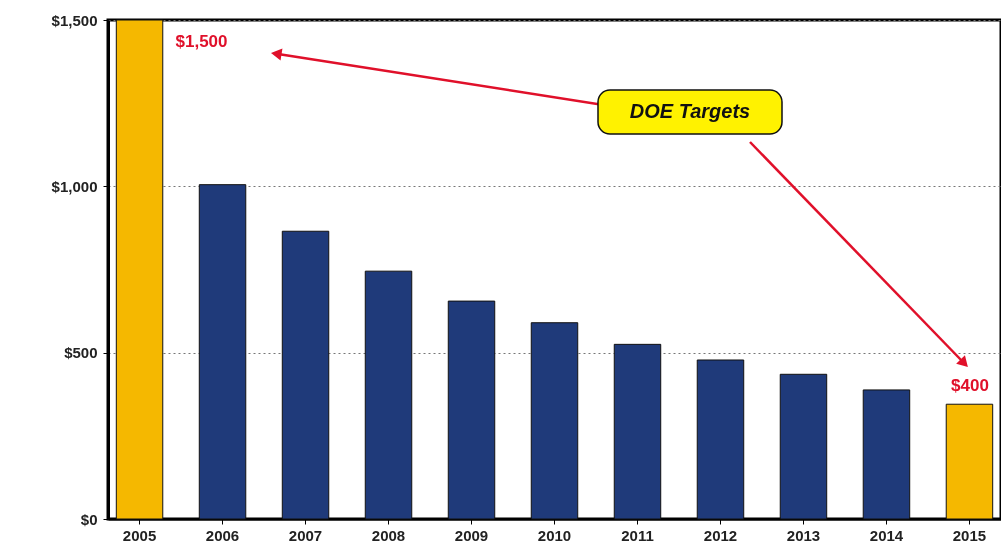 This screenshot has height=552, width=1001. I want to click on x-tick-label: 2010, so click(554, 535).